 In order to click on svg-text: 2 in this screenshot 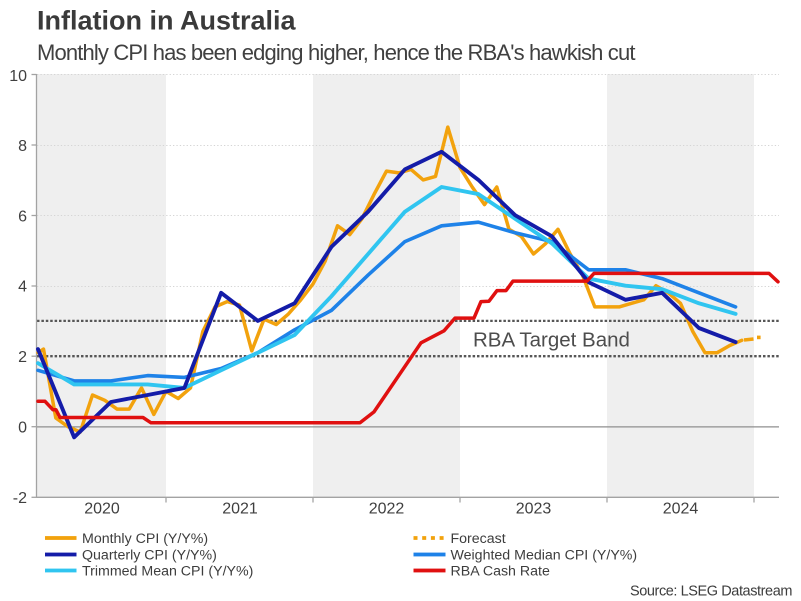, I will do `click(22, 357)`.